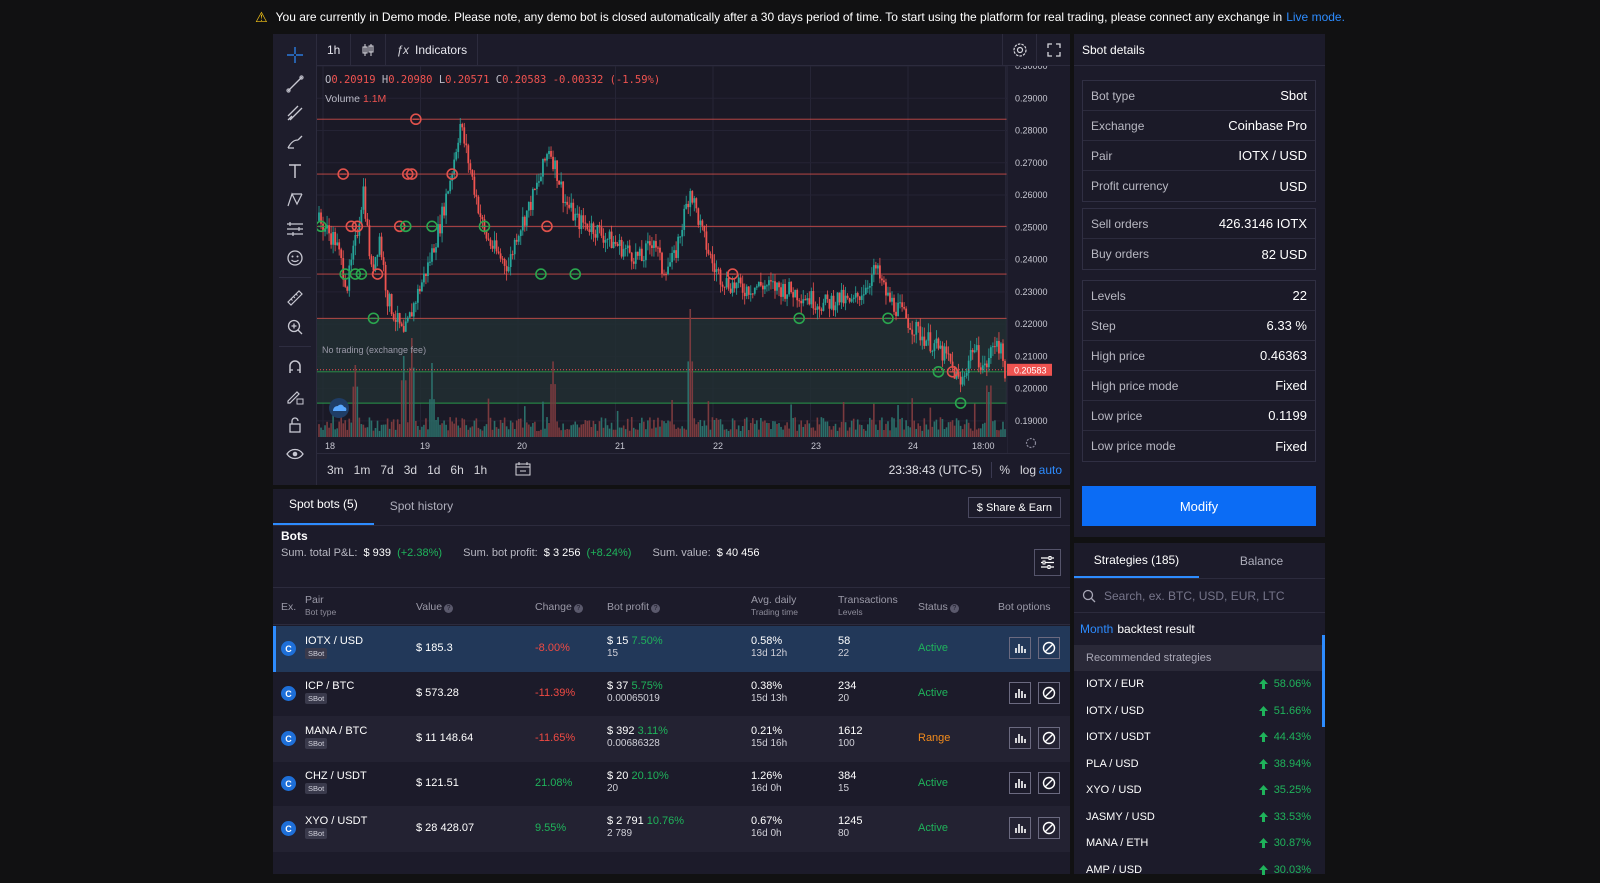 This screenshot has height=883, width=1600. I want to click on strategy-scrollbar, so click(1323, 681).